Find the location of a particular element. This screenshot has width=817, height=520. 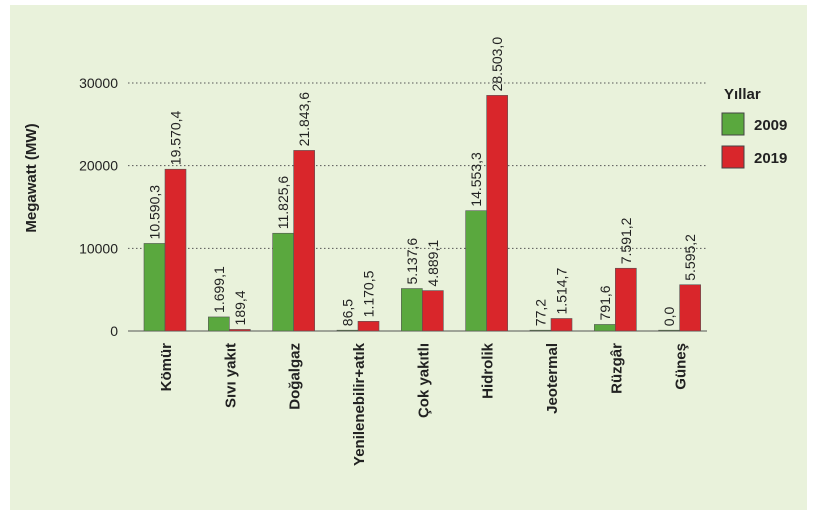

category-label: Sıvı yakıt is located at coordinates (230, 375).